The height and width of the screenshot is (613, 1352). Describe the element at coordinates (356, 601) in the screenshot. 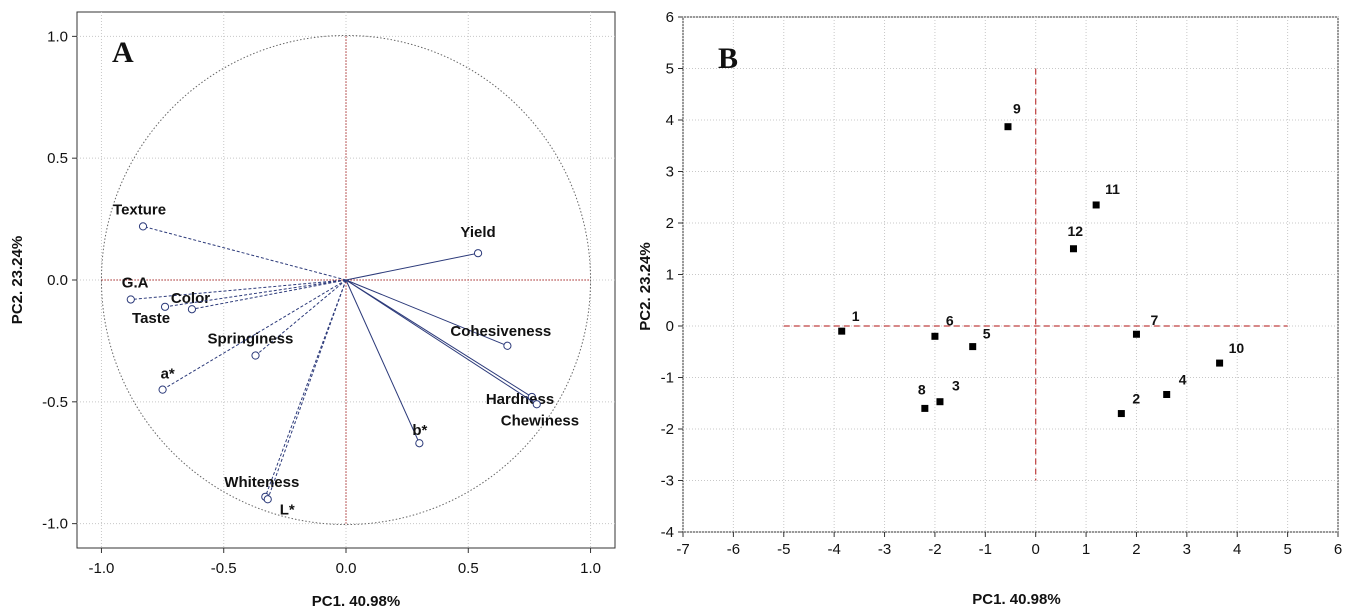

I see `panel-a-x-axis-label: PC1. 40.98%` at that location.